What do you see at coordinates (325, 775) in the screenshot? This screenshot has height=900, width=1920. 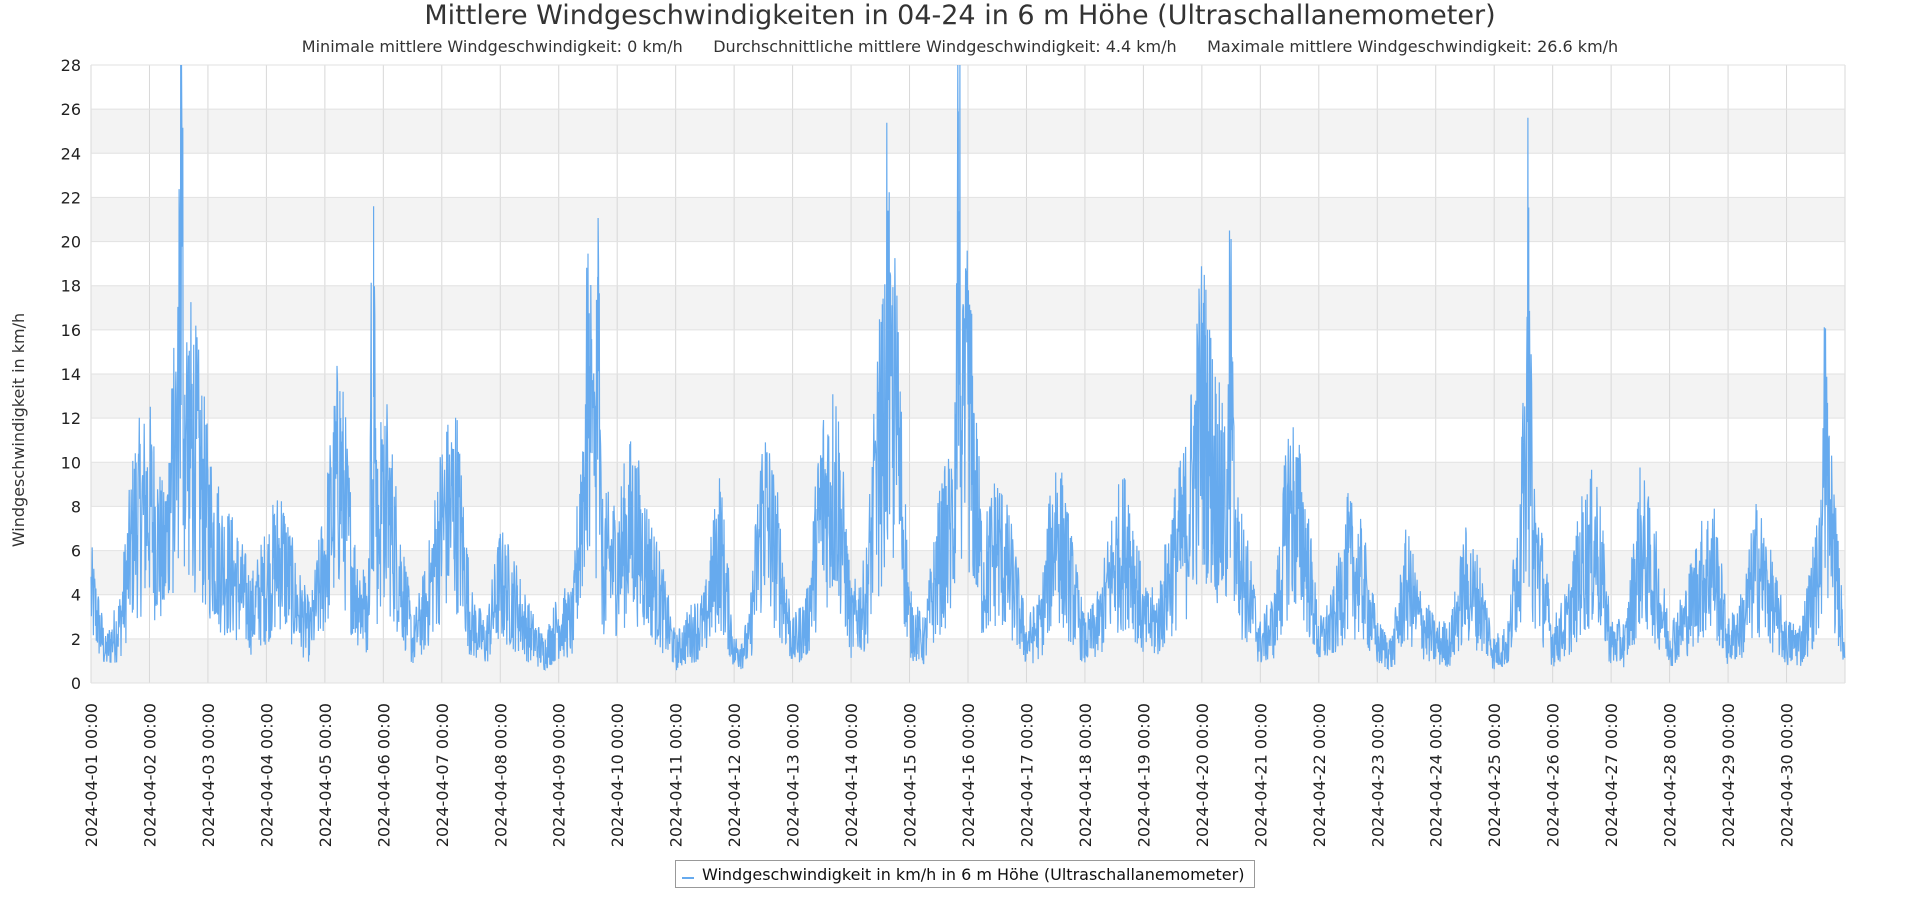 I see `x-tick-label: 2024-04-05 00:00` at bounding box center [325, 775].